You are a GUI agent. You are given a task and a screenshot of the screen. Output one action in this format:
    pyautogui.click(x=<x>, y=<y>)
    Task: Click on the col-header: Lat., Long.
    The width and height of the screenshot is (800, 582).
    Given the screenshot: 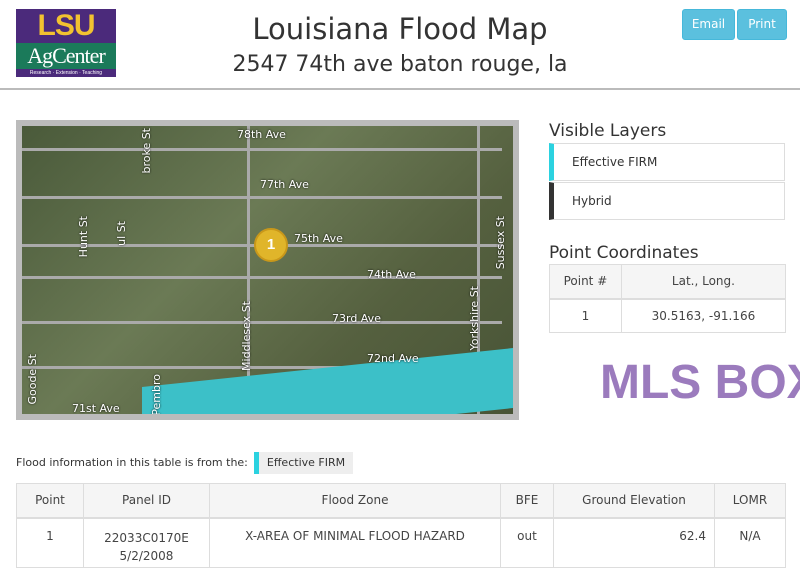 What is the action you would take?
    pyautogui.click(x=703, y=282)
    